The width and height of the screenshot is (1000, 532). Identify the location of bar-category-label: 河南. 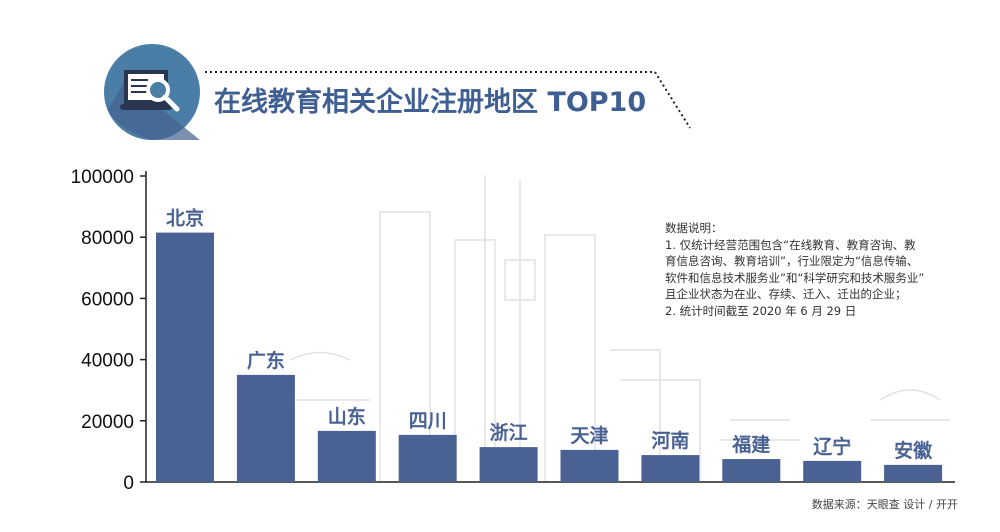
(670, 441).